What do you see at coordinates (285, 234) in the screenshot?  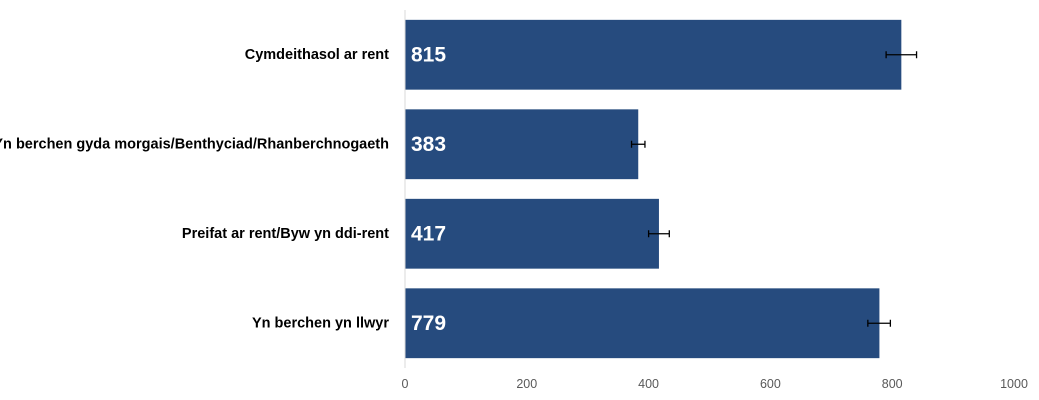 I see `category-label: Preifat ar rent/Byw yn ddi-rent` at bounding box center [285, 234].